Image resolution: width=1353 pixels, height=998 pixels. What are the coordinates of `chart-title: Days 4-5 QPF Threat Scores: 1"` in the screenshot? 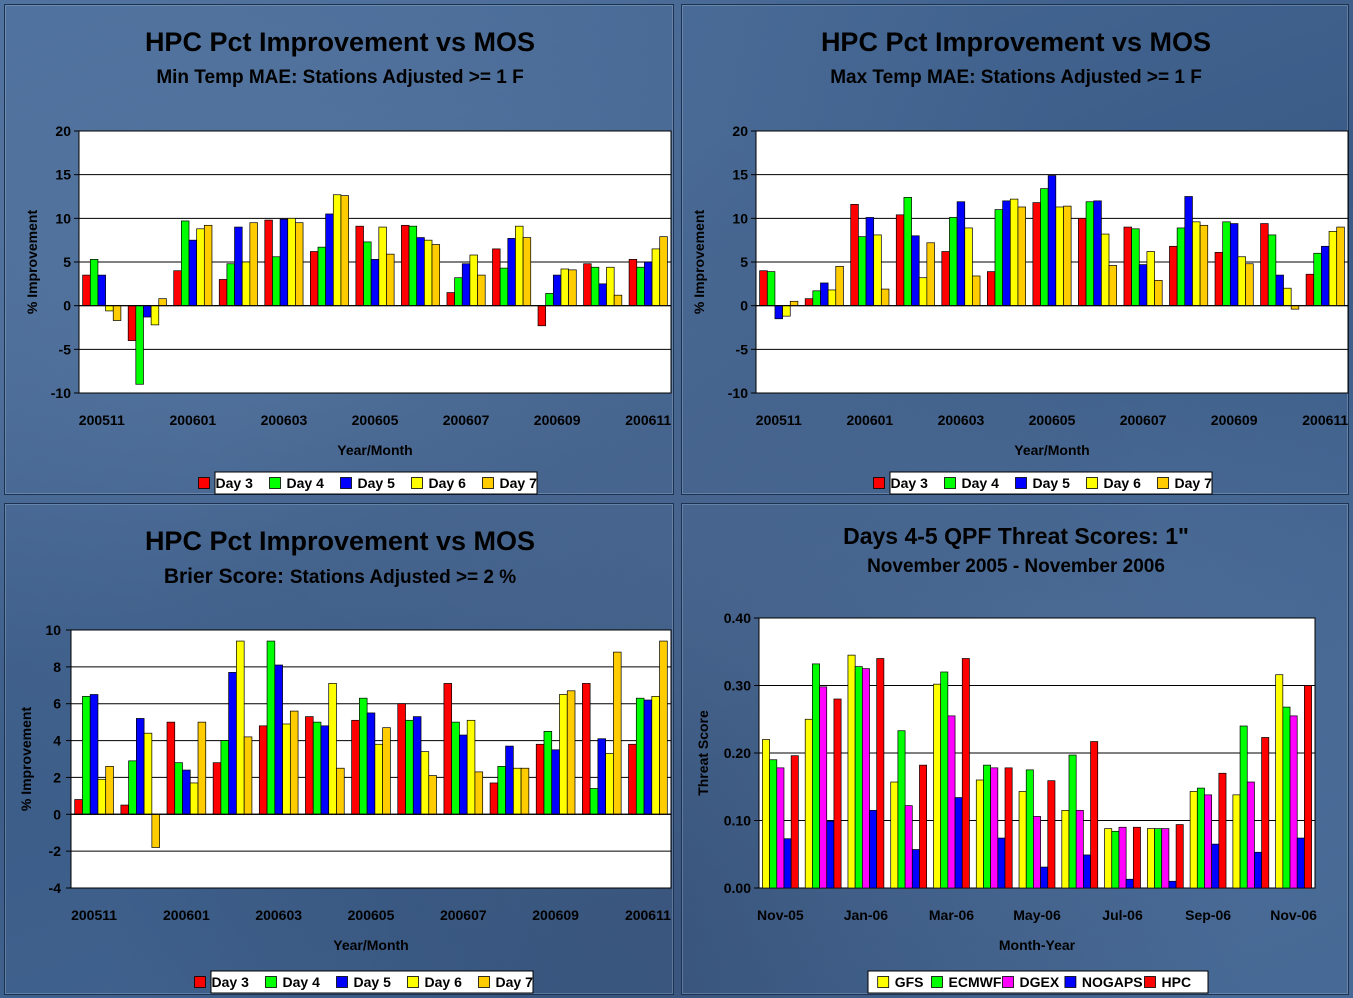 It's located at (1016, 536).